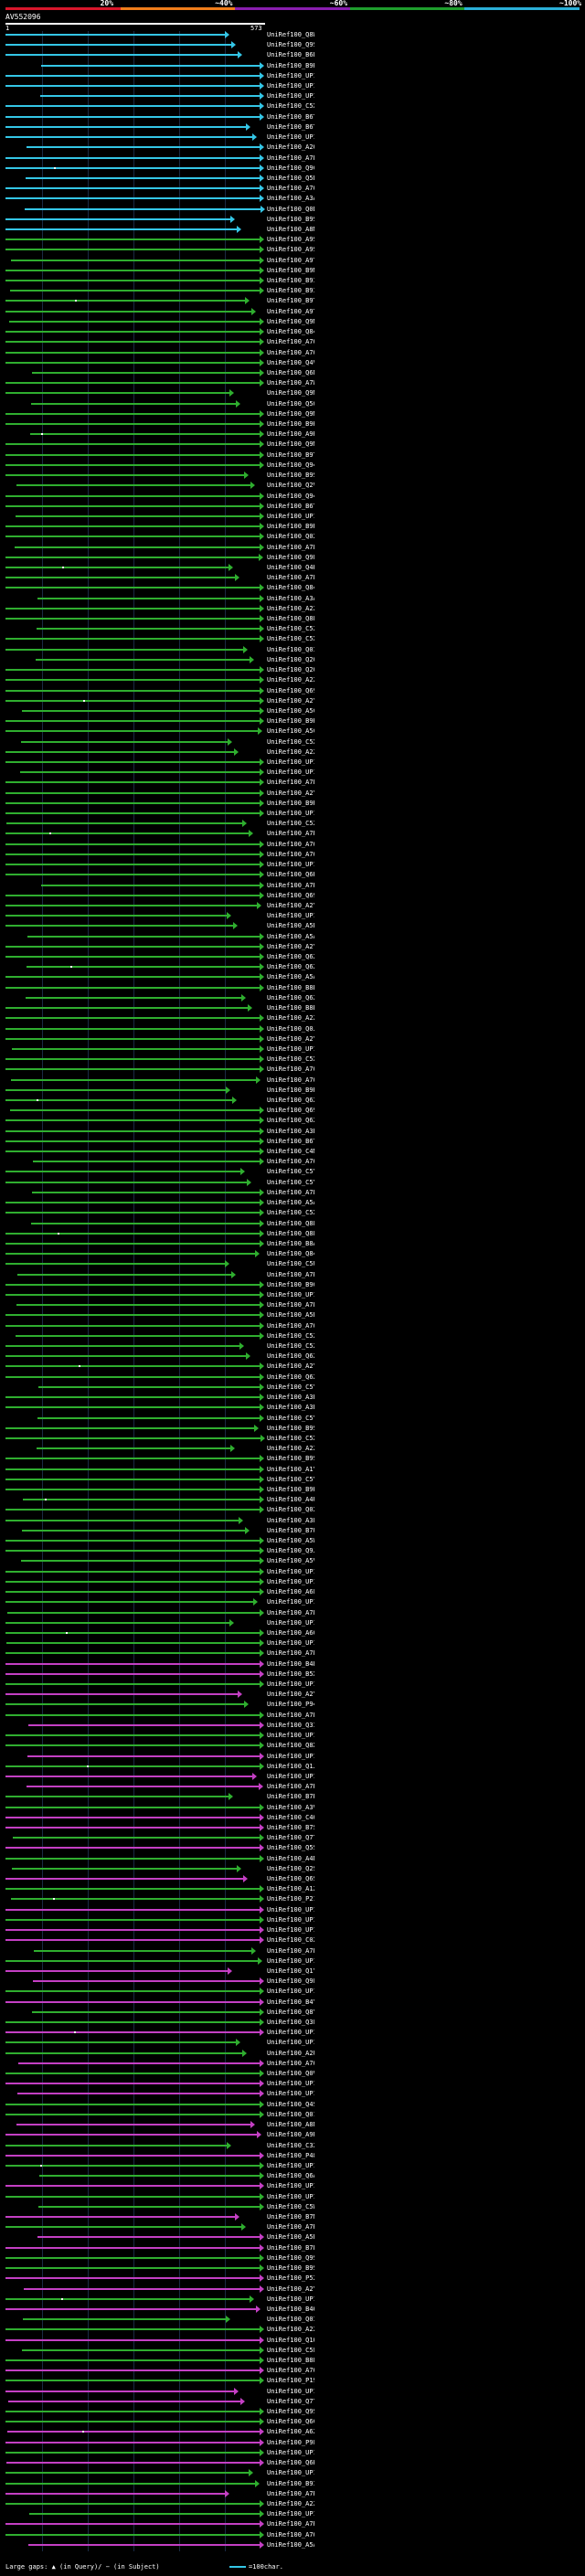  What do you see at coordinates (290, 1705) in the screenshot?
I see `hit-label: UniRef100_P94111` at bounding box center [290, 1705].